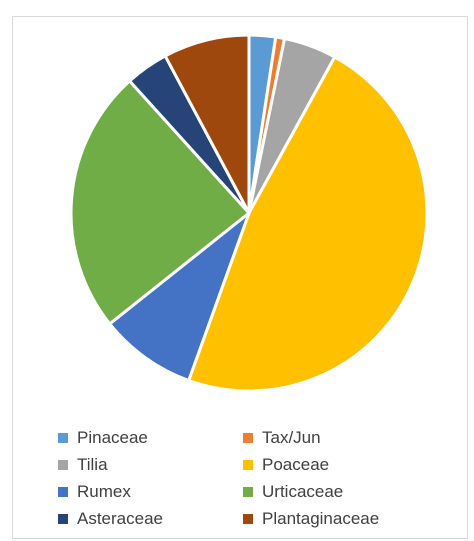  I want to click on legend-item: Urticaceae, so click(343, 492).